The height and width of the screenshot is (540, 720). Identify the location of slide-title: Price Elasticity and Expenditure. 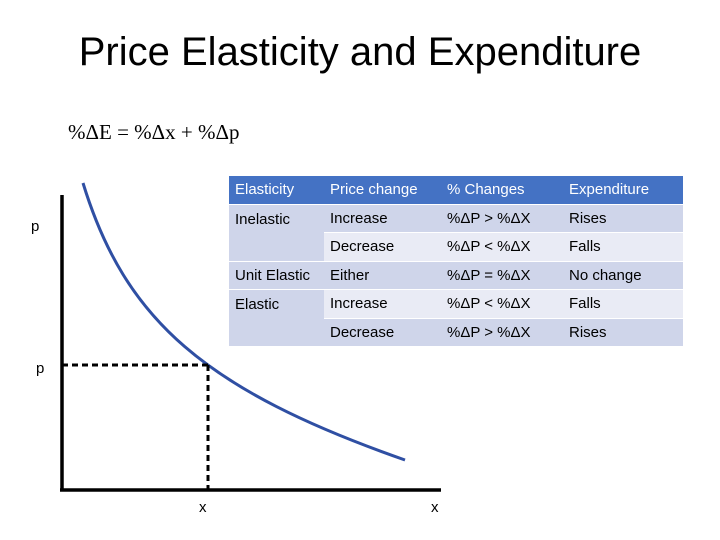
(360, 52).